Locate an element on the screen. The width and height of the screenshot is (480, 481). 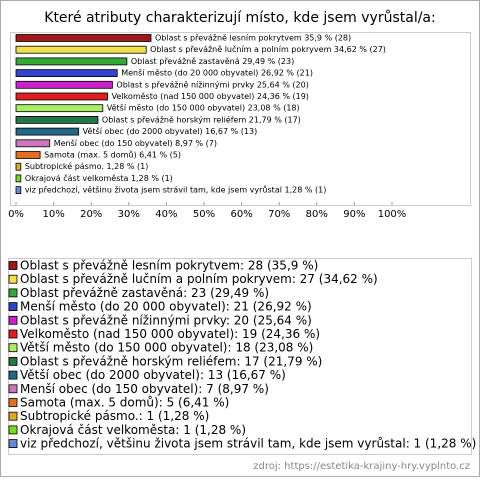
x-tick-label: 40% is located at coordinates (166, 214).